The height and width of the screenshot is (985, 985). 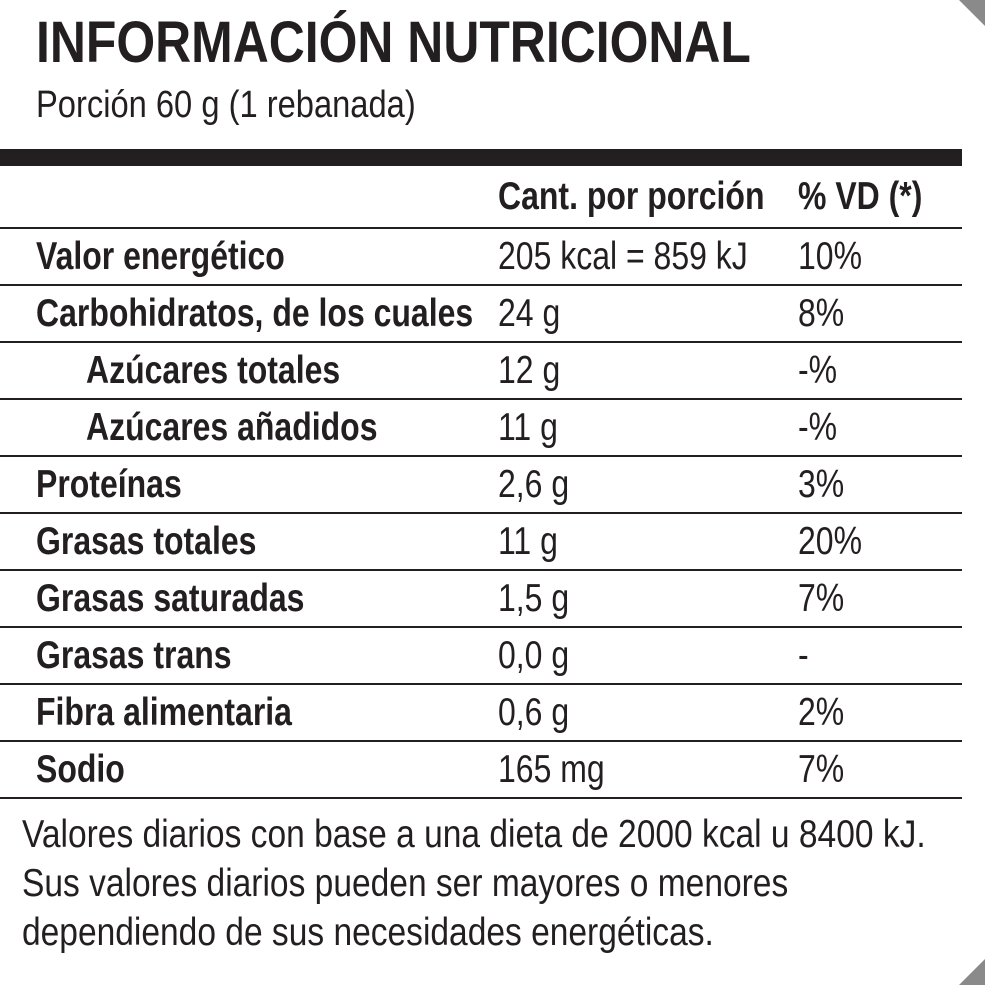 I want to click on nutrient-name: Azúcares añadidos, so click(x=232, y=427).